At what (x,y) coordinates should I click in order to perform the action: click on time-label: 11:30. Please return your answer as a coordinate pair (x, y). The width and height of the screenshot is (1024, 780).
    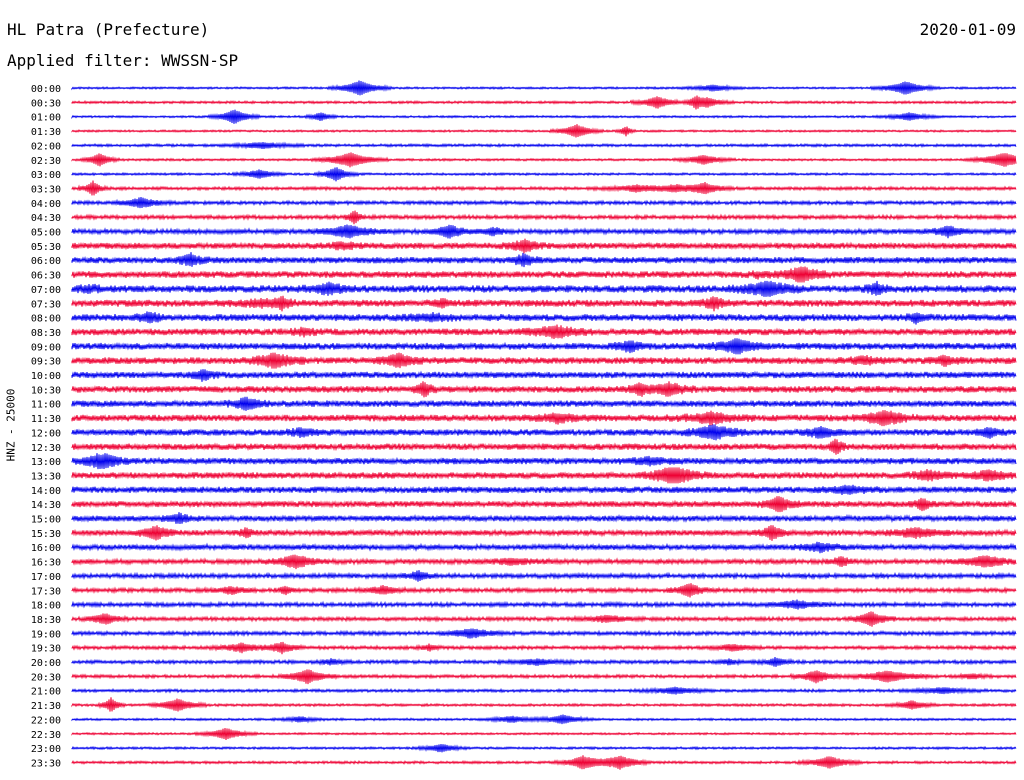
    Looking at the image, I should click on (46, 419).